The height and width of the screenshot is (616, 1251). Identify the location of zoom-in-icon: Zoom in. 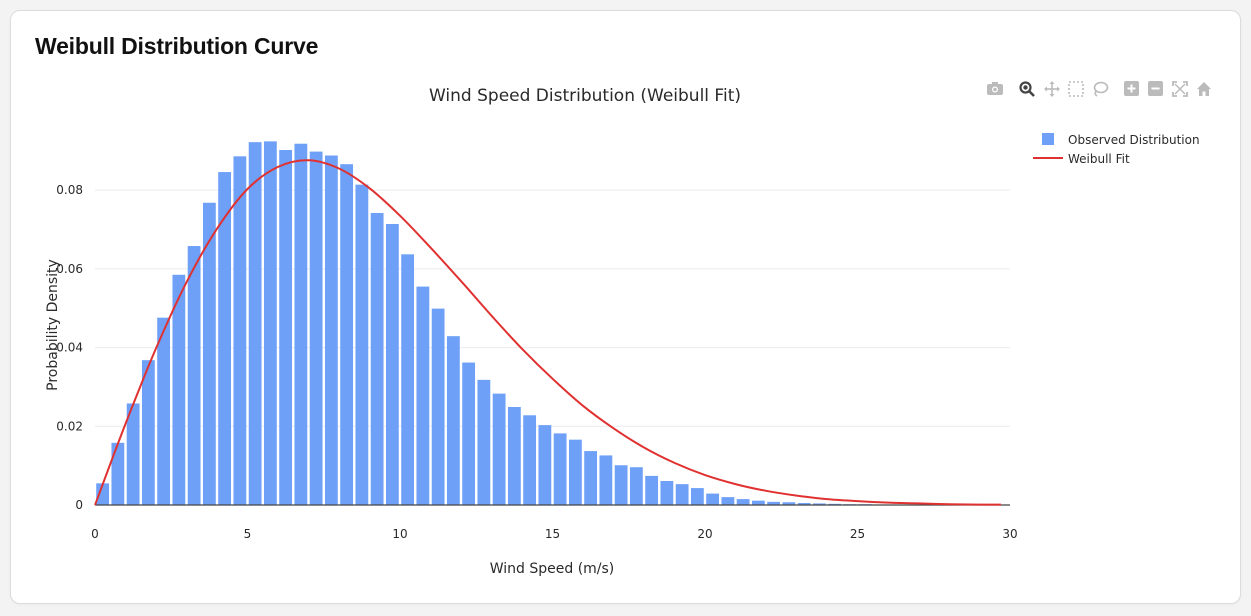
(1131, 88).